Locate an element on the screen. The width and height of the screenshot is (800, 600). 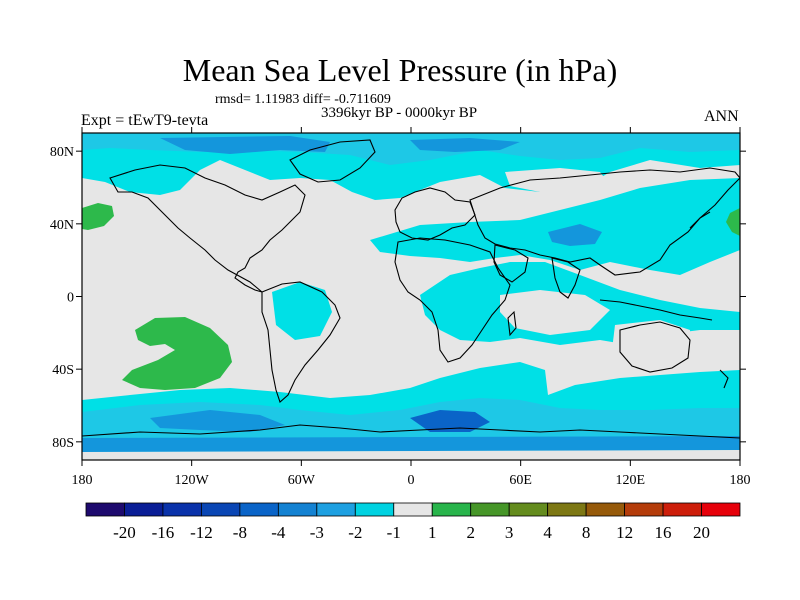
coast-arabia is located at coordinates (511, 263).